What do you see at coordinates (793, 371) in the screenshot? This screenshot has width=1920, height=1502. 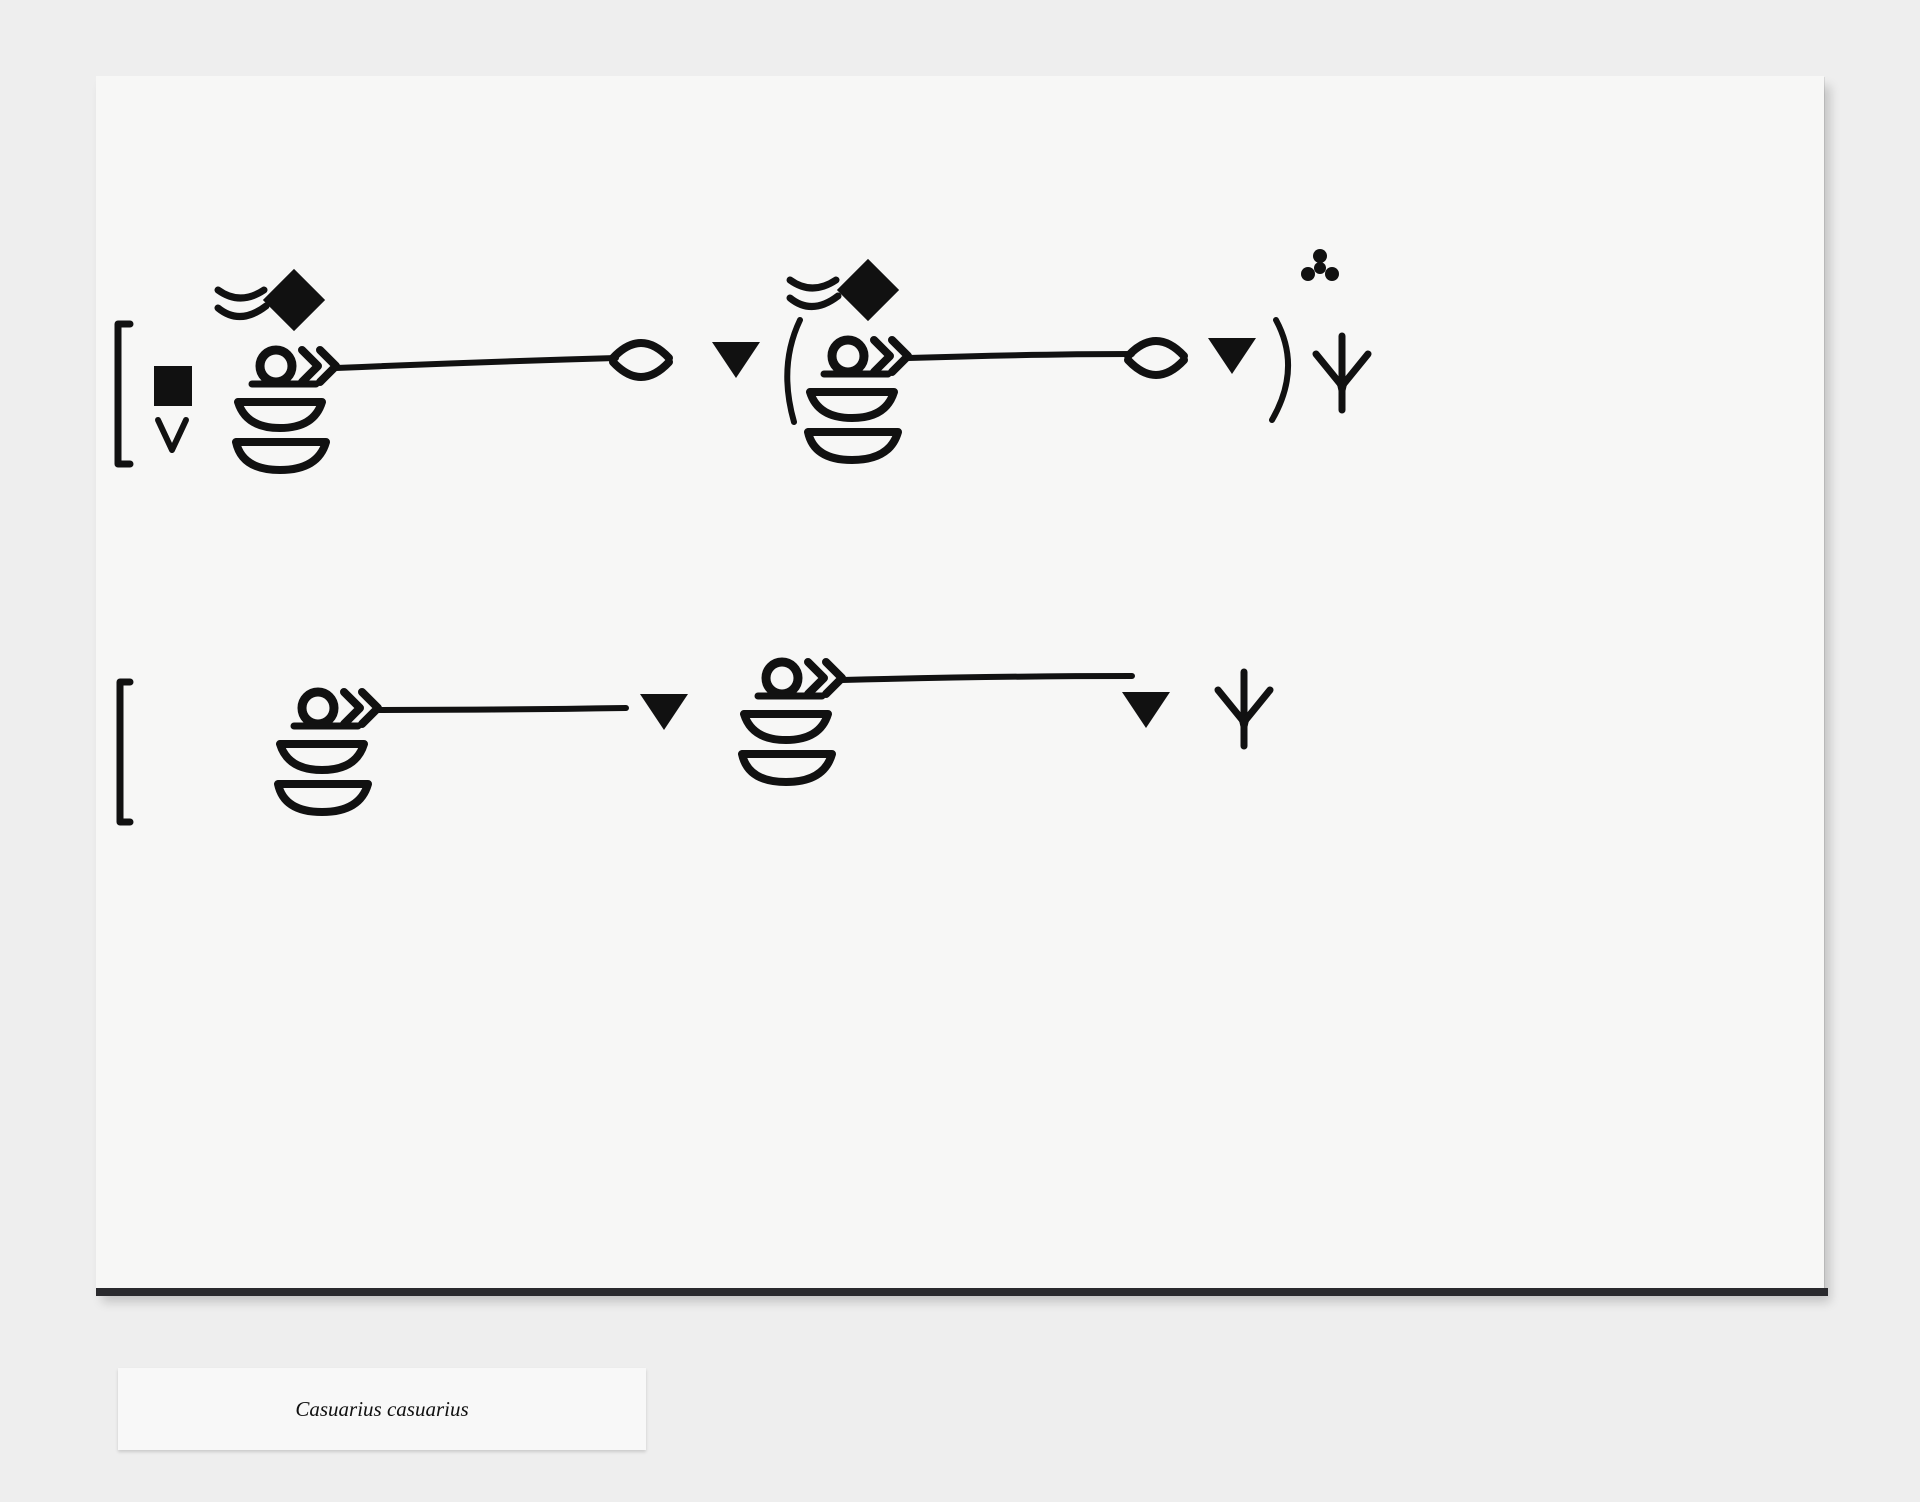 I see `paren-open` at bounding box center [793, 371].